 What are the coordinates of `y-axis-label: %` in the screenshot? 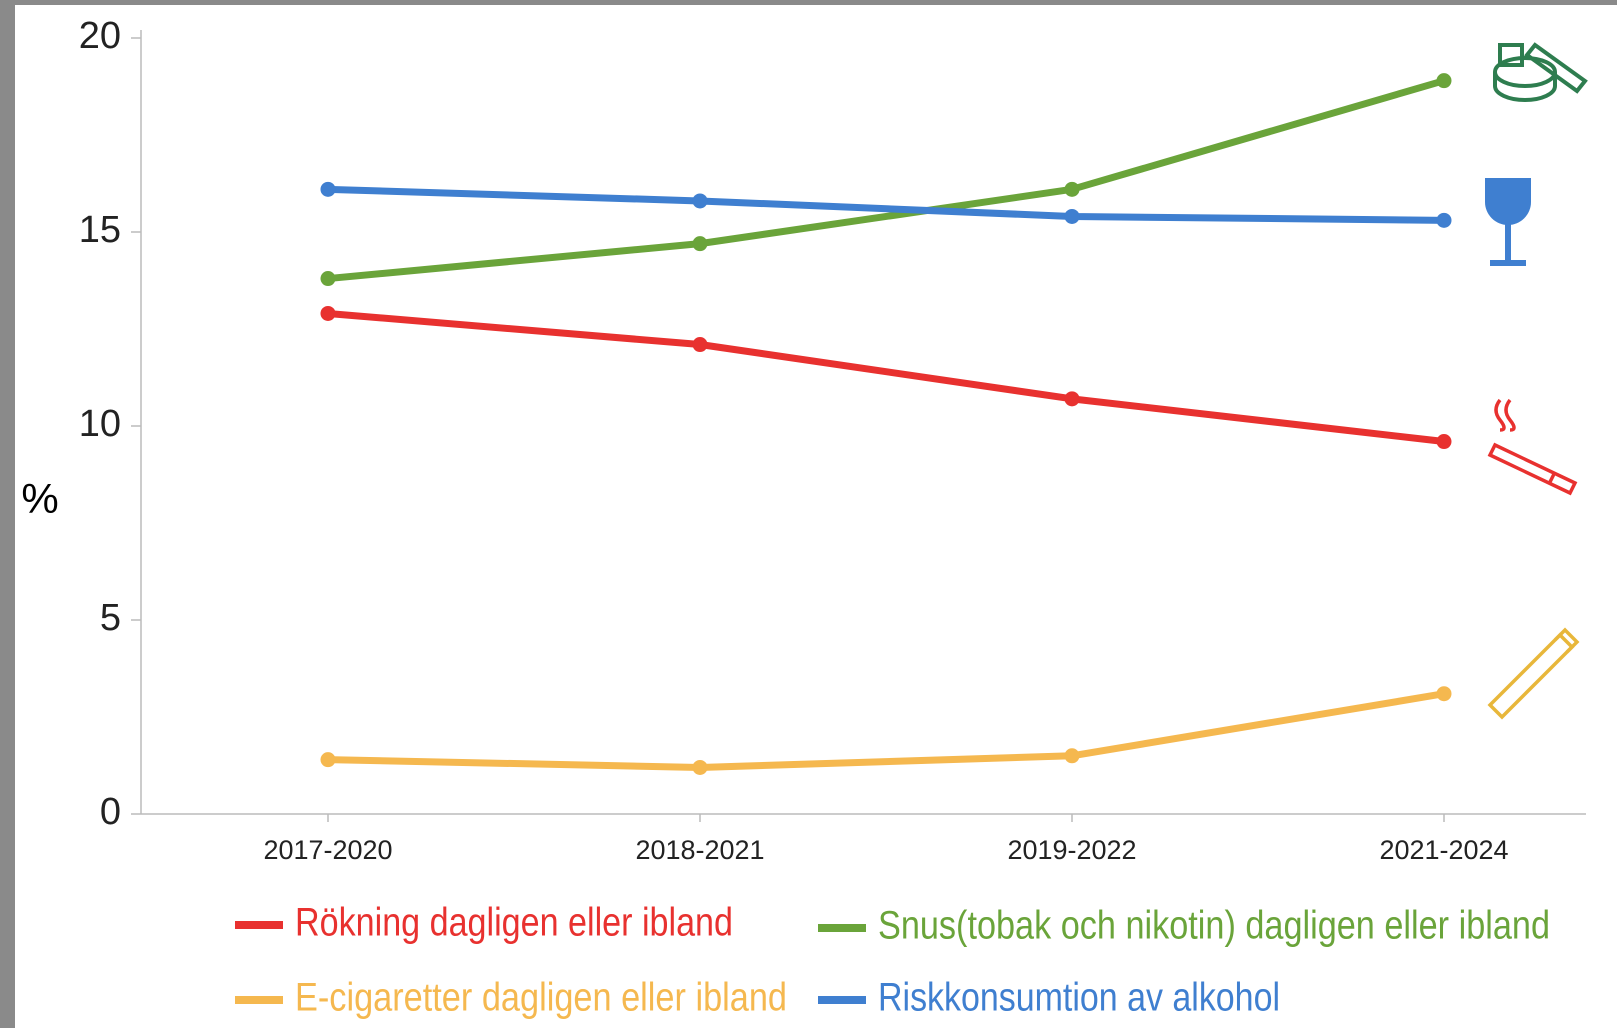 It's located at (39, 498).